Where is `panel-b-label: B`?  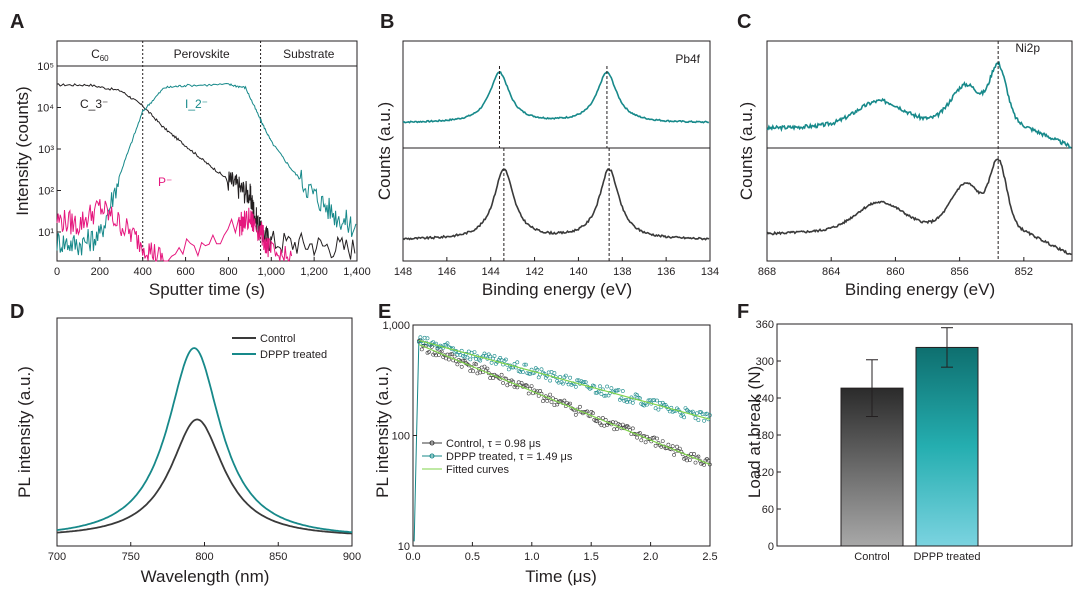 panel-b-label: B is located at coordinates (387, 22).